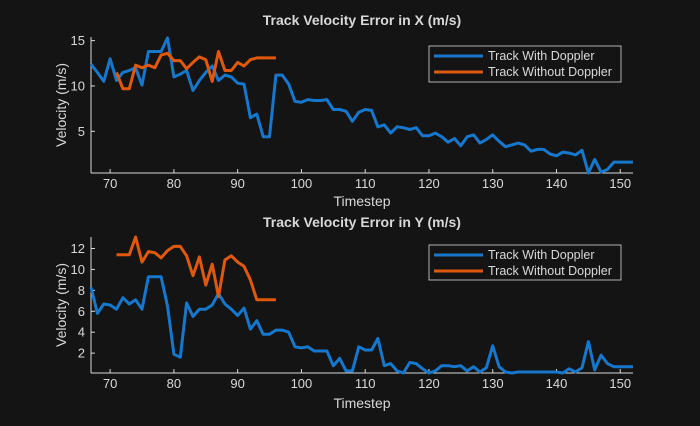  What do you see at coordinates (81, 131) in the screenshot?
I see `y-tick-label: 5` at bounding box center [81, 131].